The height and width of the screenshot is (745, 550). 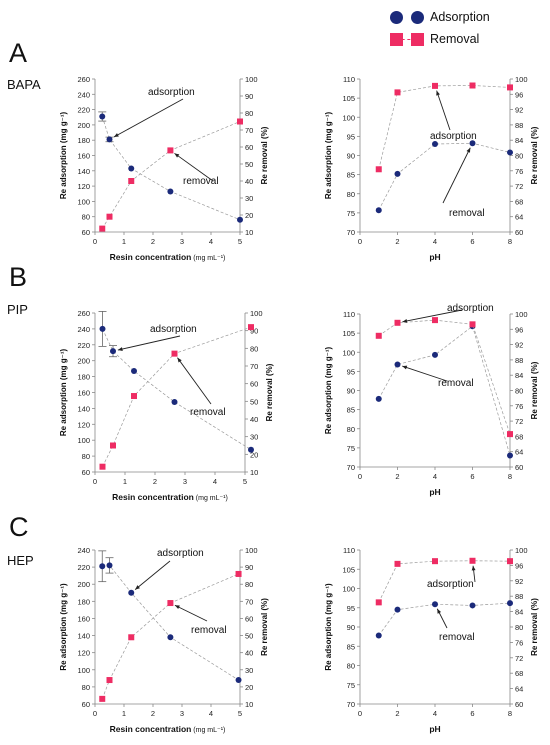 I want to click on legend-adsorption-label: Adsorption, so click(x=460, y=17).